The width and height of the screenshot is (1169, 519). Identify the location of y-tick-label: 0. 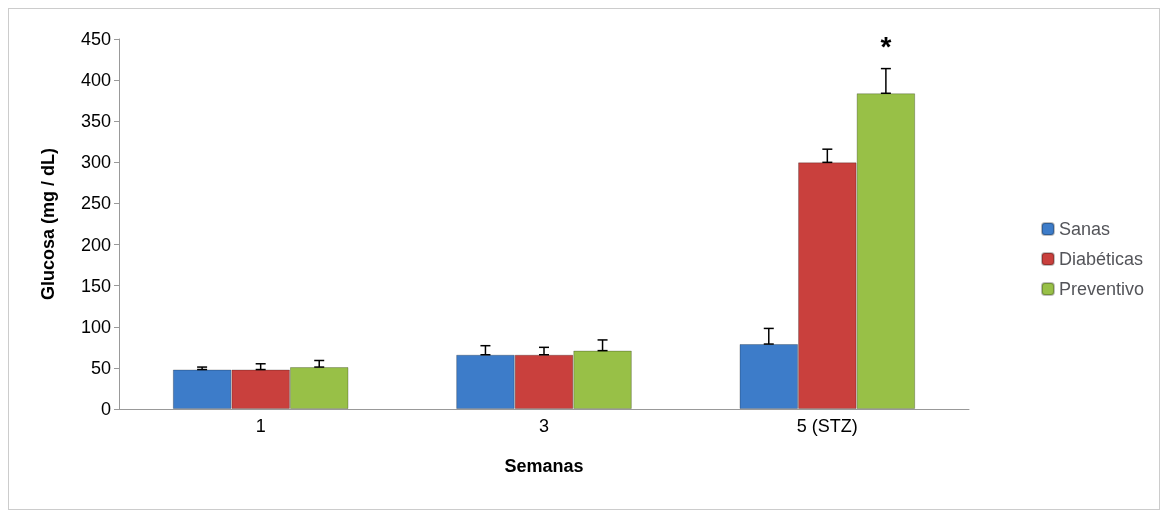
(105, 409).